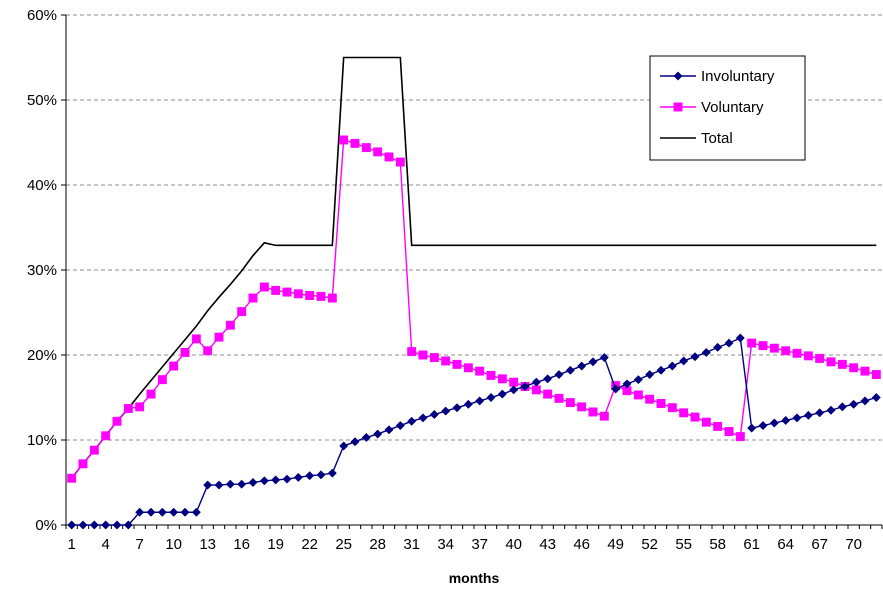 The height and width of the screenshot is (594, 883). What do you see at coordinates (513, 544) in the screenshot?
I see `x-tick-label: 40` at bounding box center [513, 544].